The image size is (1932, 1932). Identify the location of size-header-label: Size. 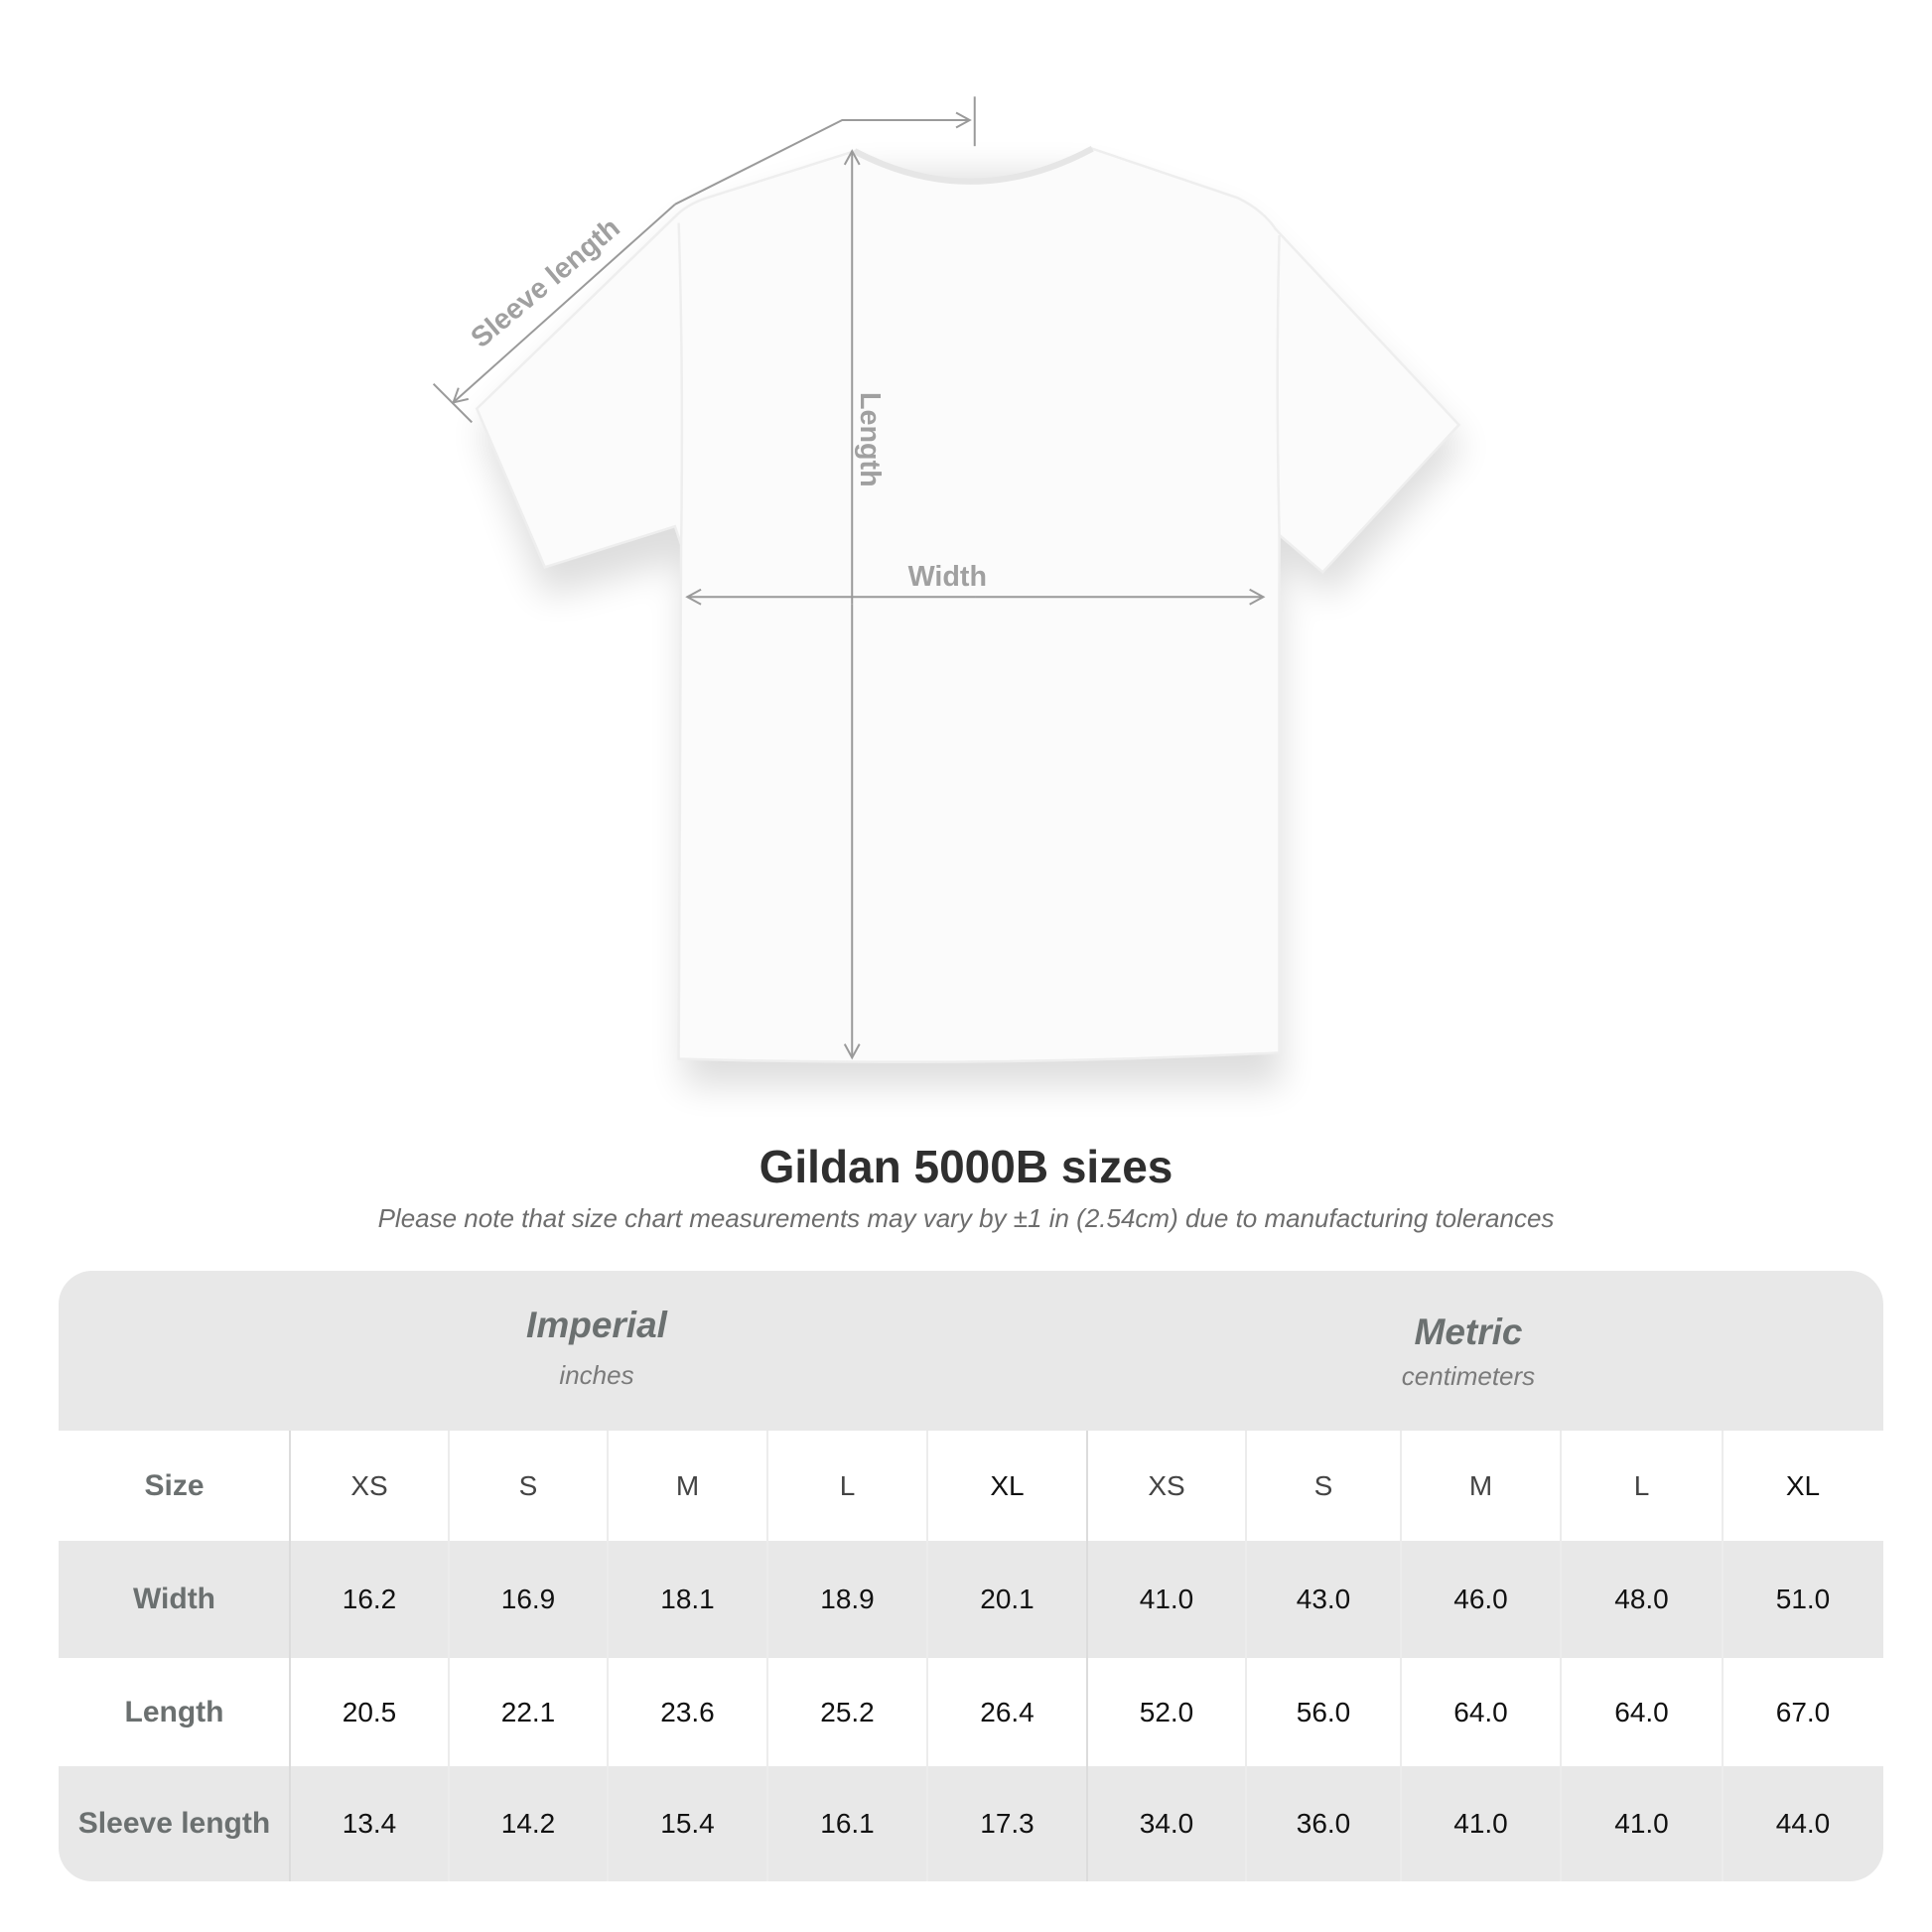
(174, 1485).